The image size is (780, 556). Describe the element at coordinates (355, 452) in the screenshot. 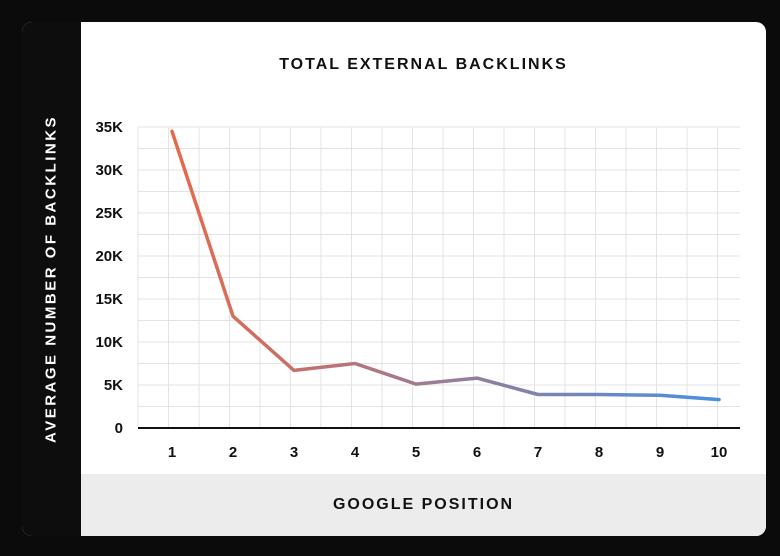

I see `x-tick-label: 4` at that location.